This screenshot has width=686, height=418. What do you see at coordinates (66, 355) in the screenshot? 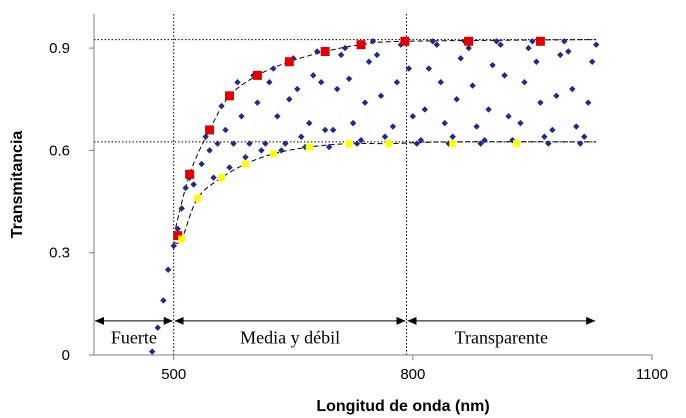
I see `y-tick-label: 0` at bounding box center [66, 355].